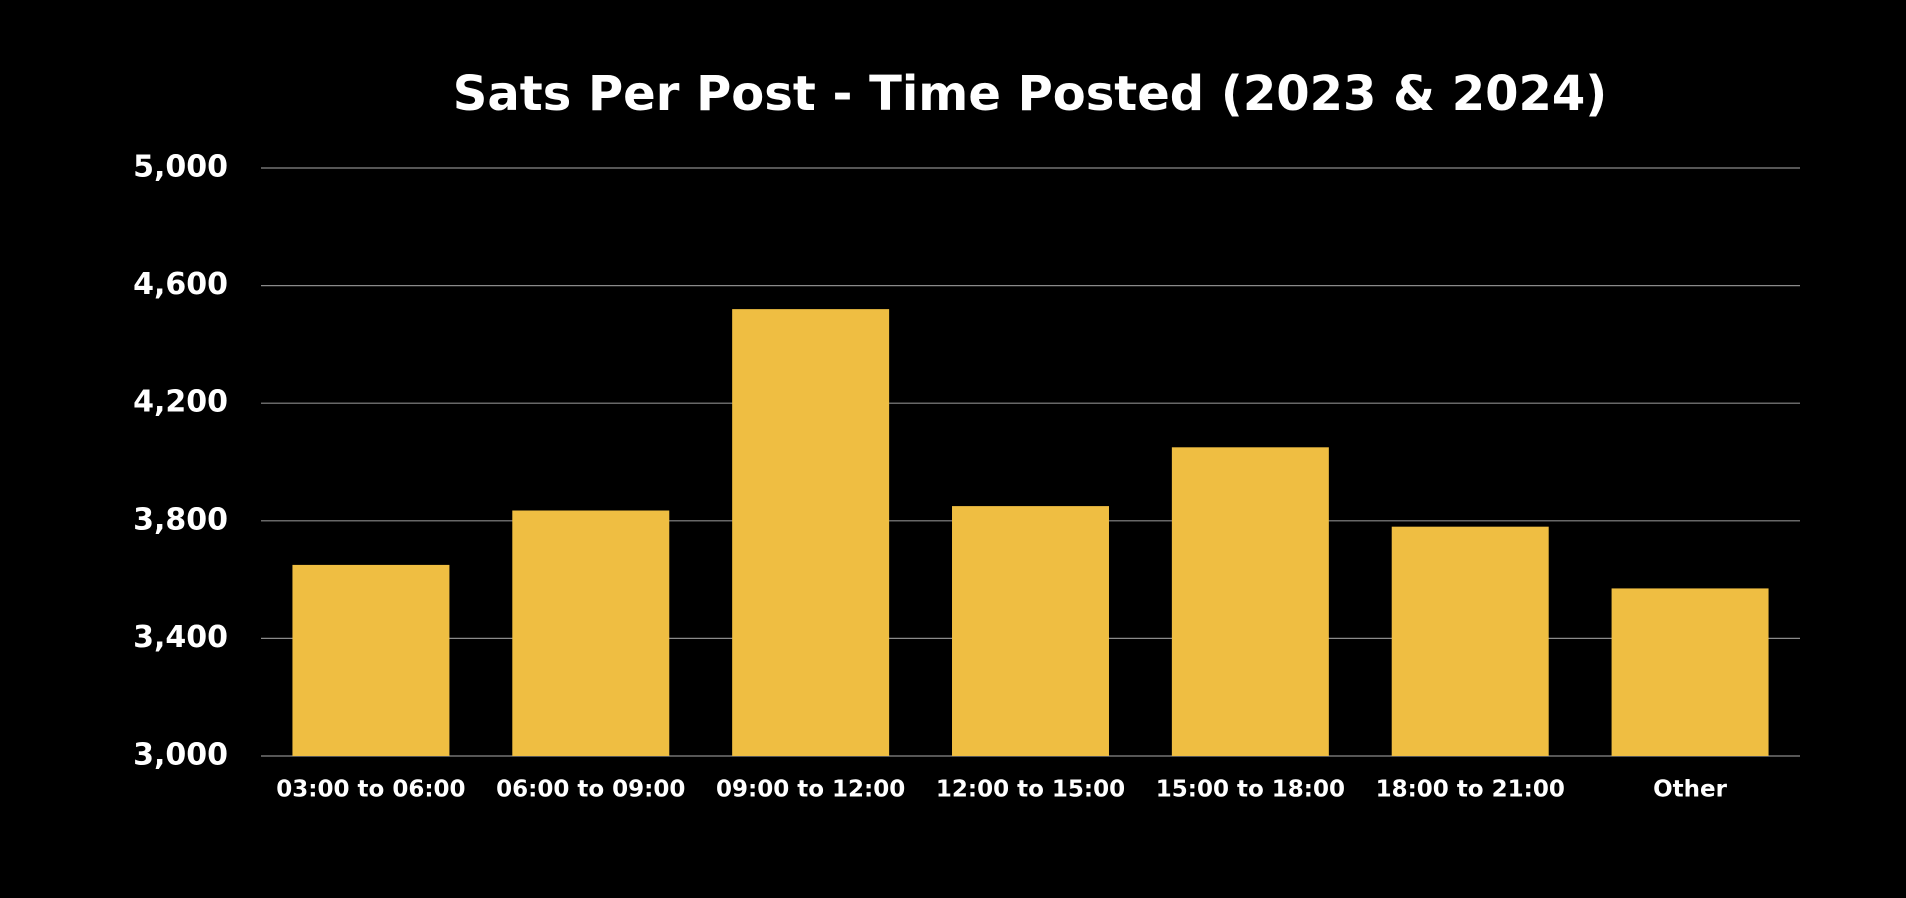 The width and height of the screenshot is (1906, 898). Describe the element at coordinates (1250, 790) in the screenshot. I see `x-tick-label: 15:00 to 18:00` at that location.